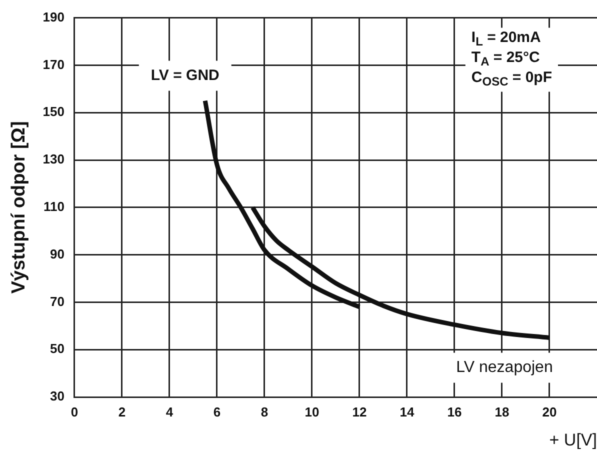 The image size is (597, 457). Describe the element at coordinates (54, 206) in the screenshot. I see `y-tick-label: 110` at that location.